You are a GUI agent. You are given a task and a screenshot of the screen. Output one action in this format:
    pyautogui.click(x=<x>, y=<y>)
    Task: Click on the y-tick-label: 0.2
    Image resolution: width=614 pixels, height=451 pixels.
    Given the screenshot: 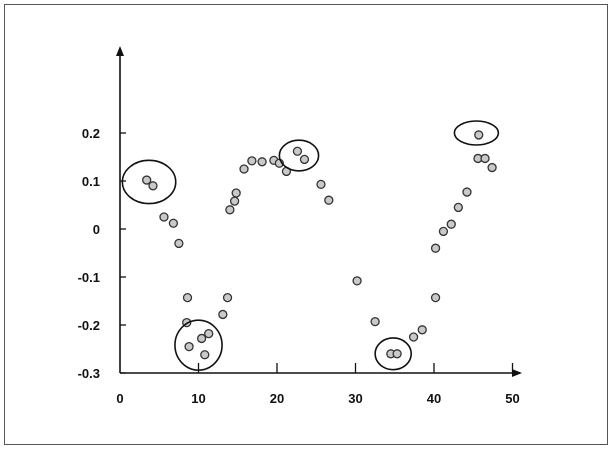 What is the action you would take?
    pyautogui.click(x=91, y=133)
    